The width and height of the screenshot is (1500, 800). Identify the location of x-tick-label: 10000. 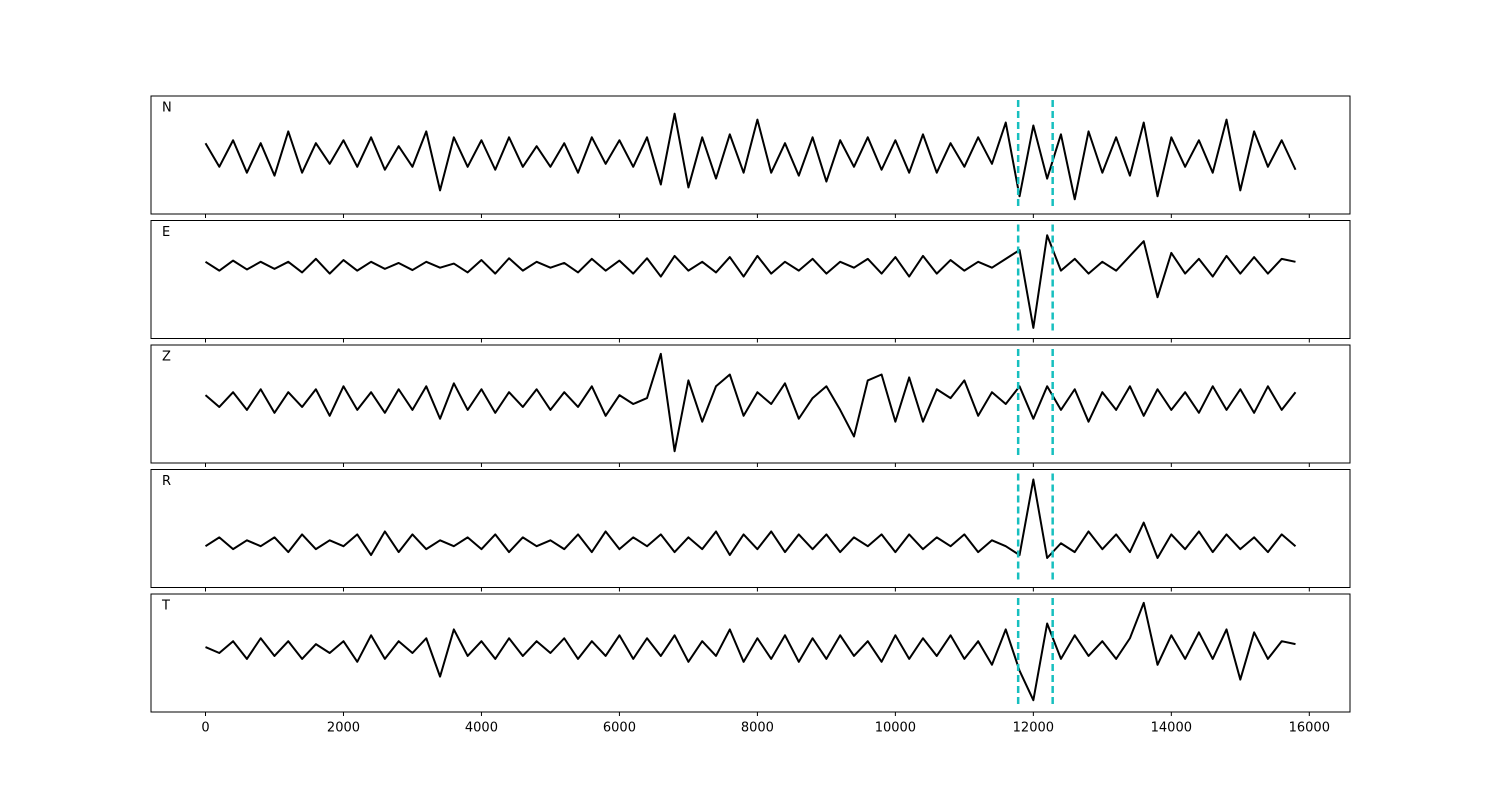
(895, 728).